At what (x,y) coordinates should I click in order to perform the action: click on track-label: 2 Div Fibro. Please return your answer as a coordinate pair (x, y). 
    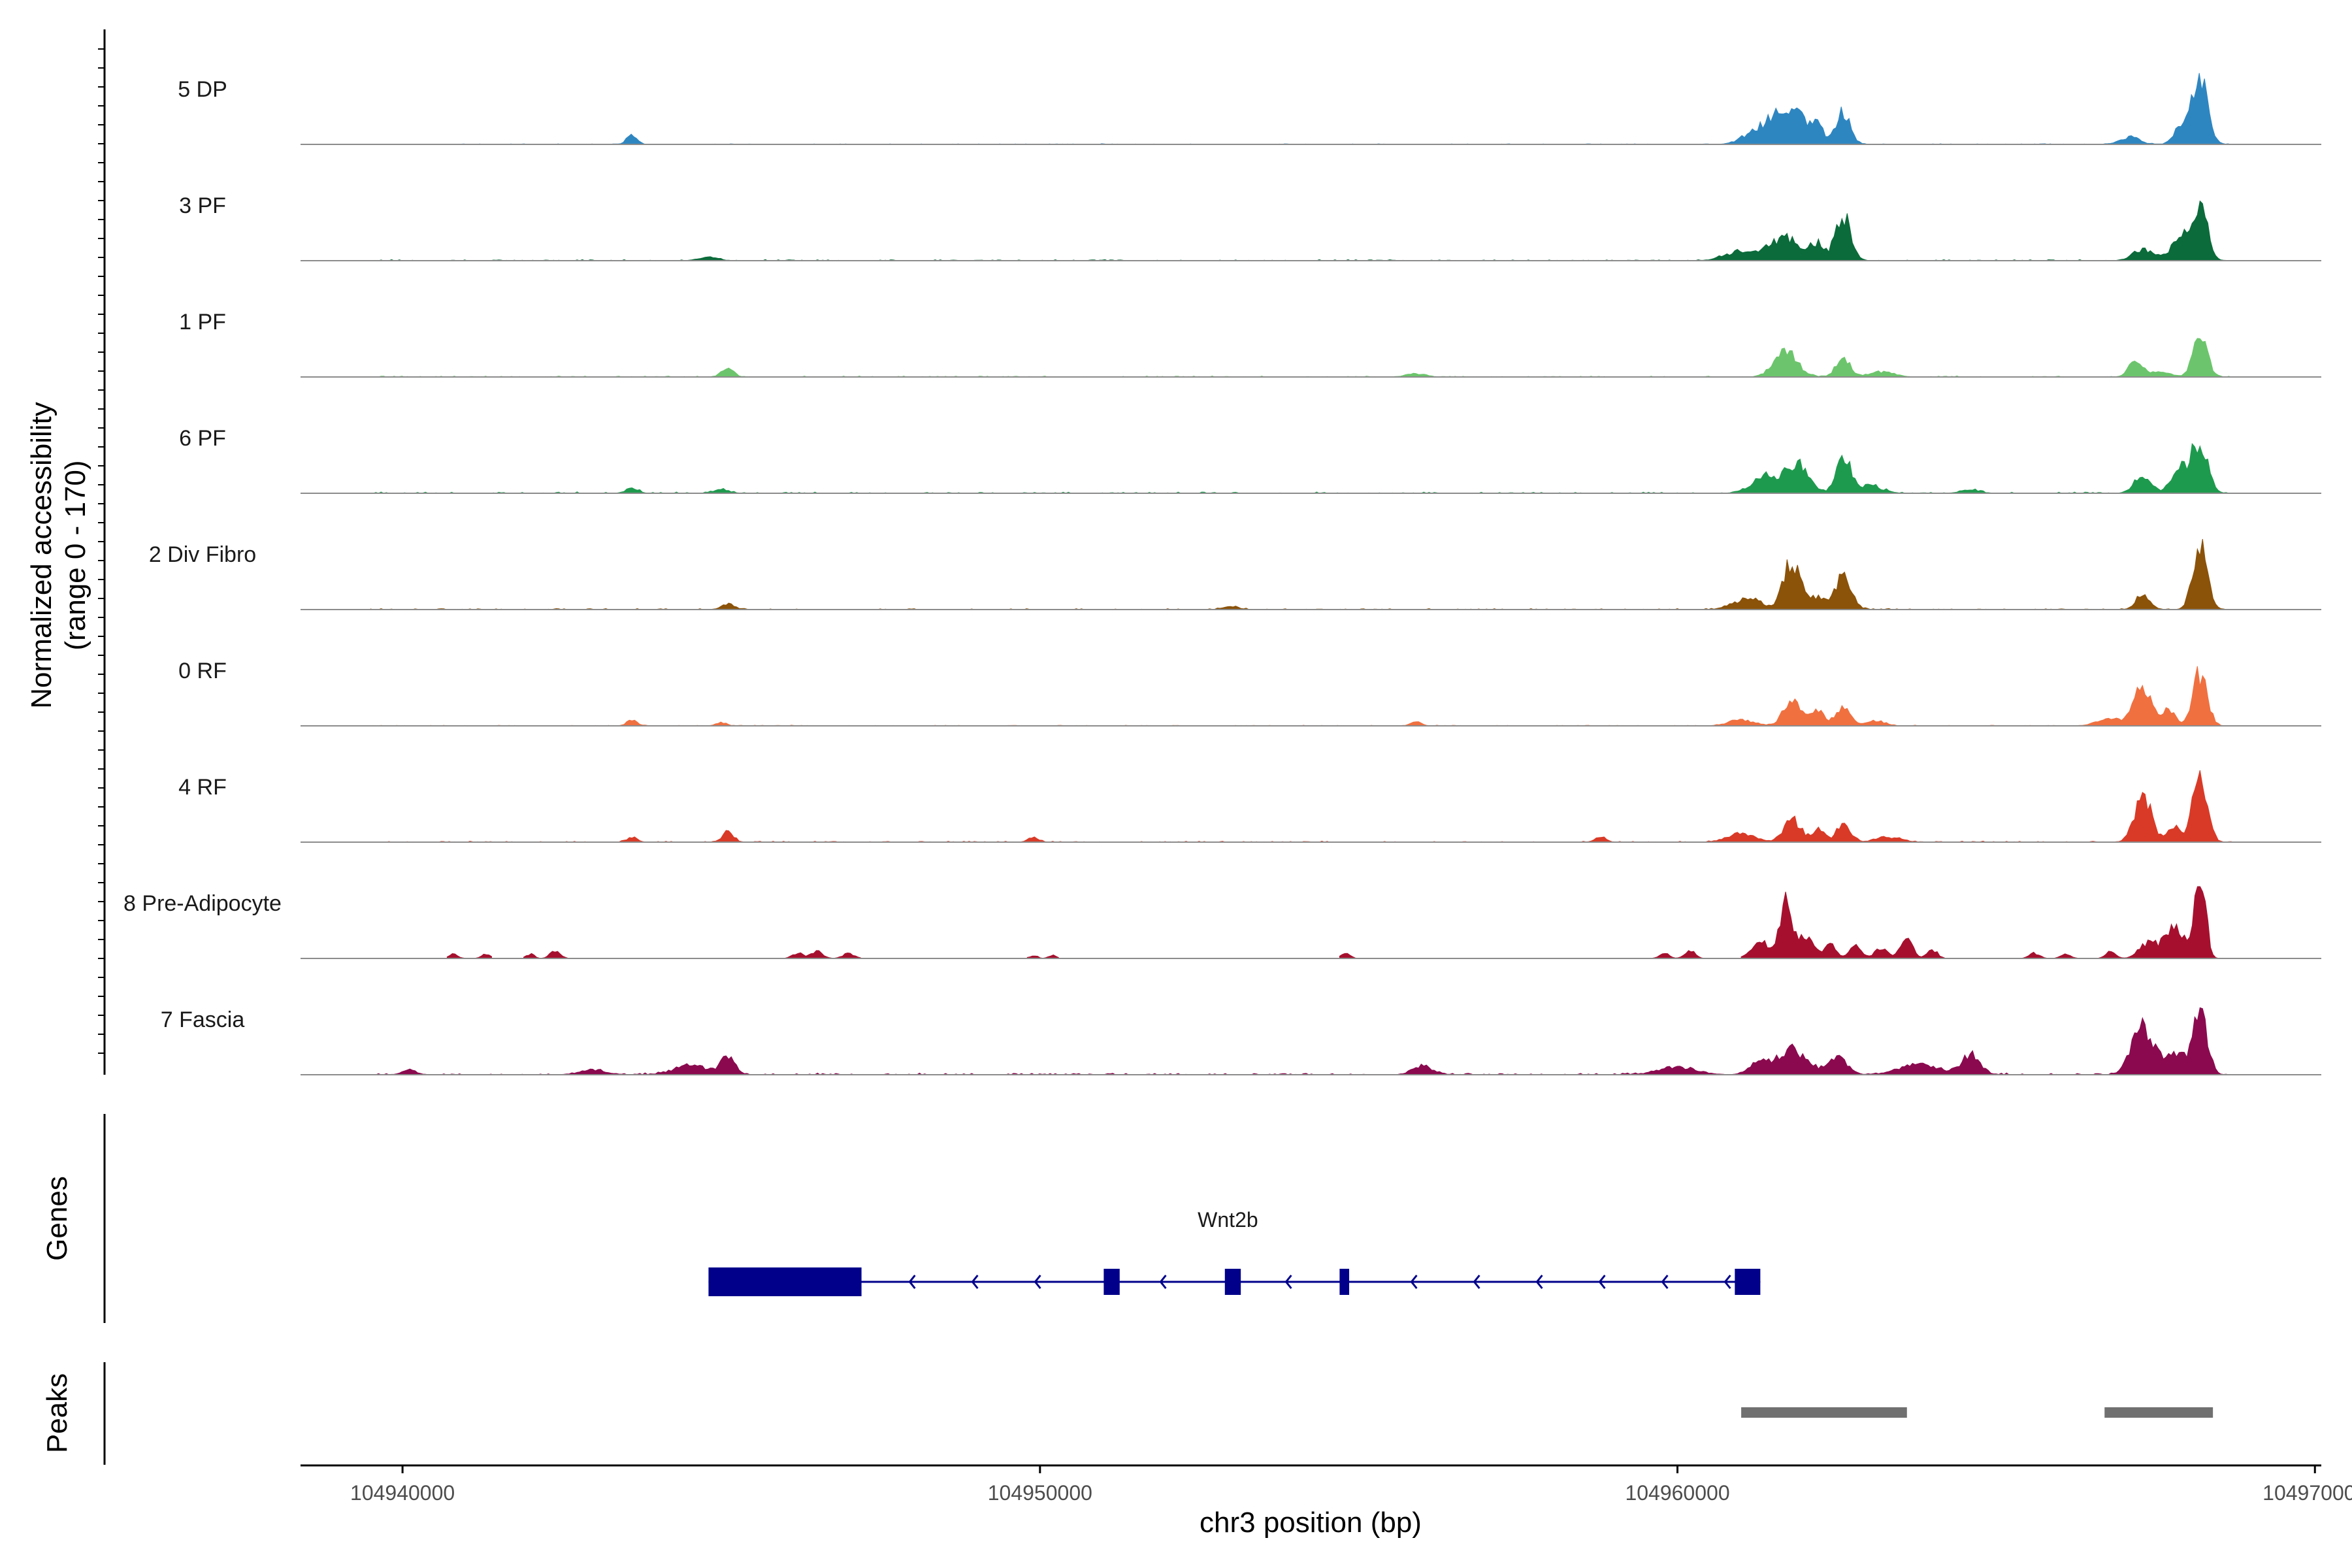
    Looking at the image, I should click on (202, 554).